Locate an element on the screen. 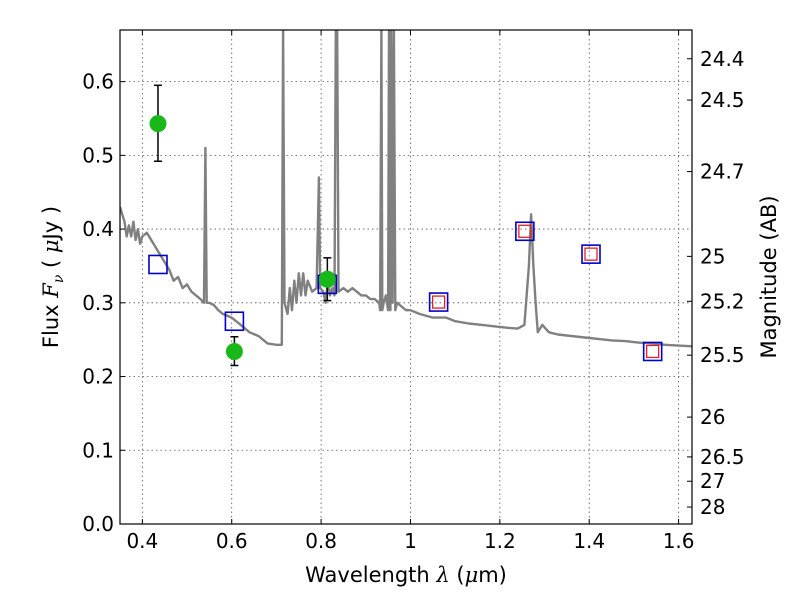 This screenshot has height=600, width=800. right-tick-label: 26.5 is located at coordinates (722, 457).